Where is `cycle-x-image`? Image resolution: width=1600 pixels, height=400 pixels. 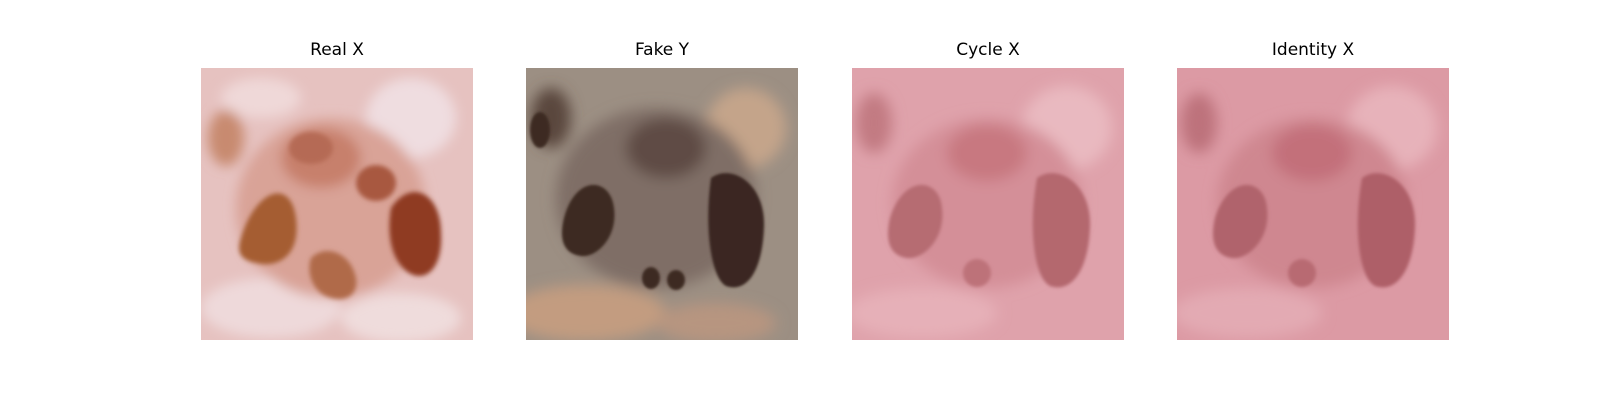 cycle-x-image is located at coordinates (988, 204).